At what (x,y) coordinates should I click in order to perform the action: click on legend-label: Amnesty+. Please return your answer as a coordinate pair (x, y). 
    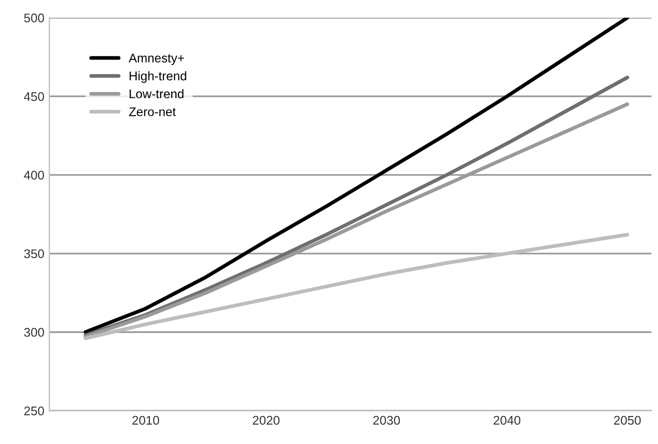
    Looking at the image, I should click on (156, 59).